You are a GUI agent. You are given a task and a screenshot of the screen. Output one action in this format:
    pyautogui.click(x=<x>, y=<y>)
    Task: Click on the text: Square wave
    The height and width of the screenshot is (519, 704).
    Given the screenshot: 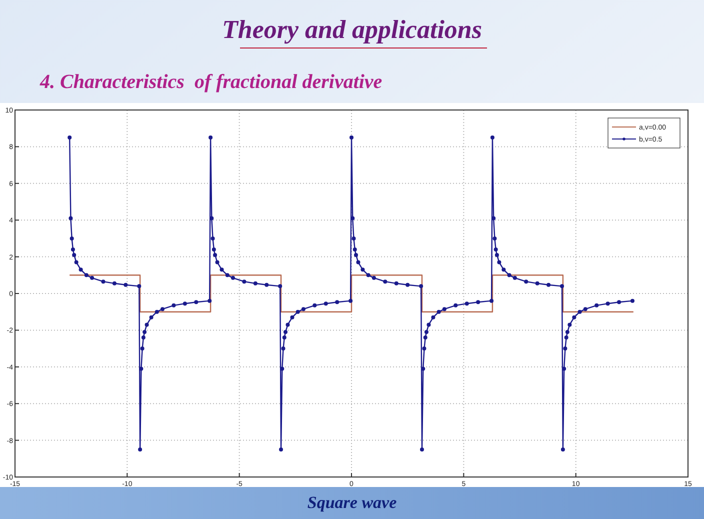 What is the action you would take?
    pyautogui.click(x=352, y=502)
    